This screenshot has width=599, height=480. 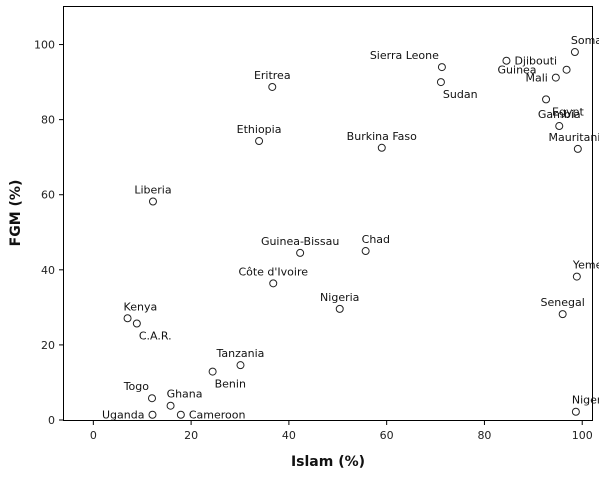 What do you see at coordinates (585, 265) in the screenshot?
I see `point-label: Yemen` at bounding box center [585, 265].